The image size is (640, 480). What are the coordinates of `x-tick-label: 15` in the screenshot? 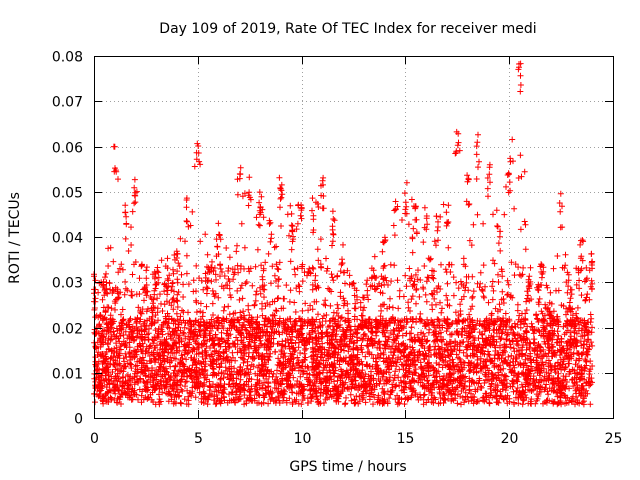 It's located at (406, 439).